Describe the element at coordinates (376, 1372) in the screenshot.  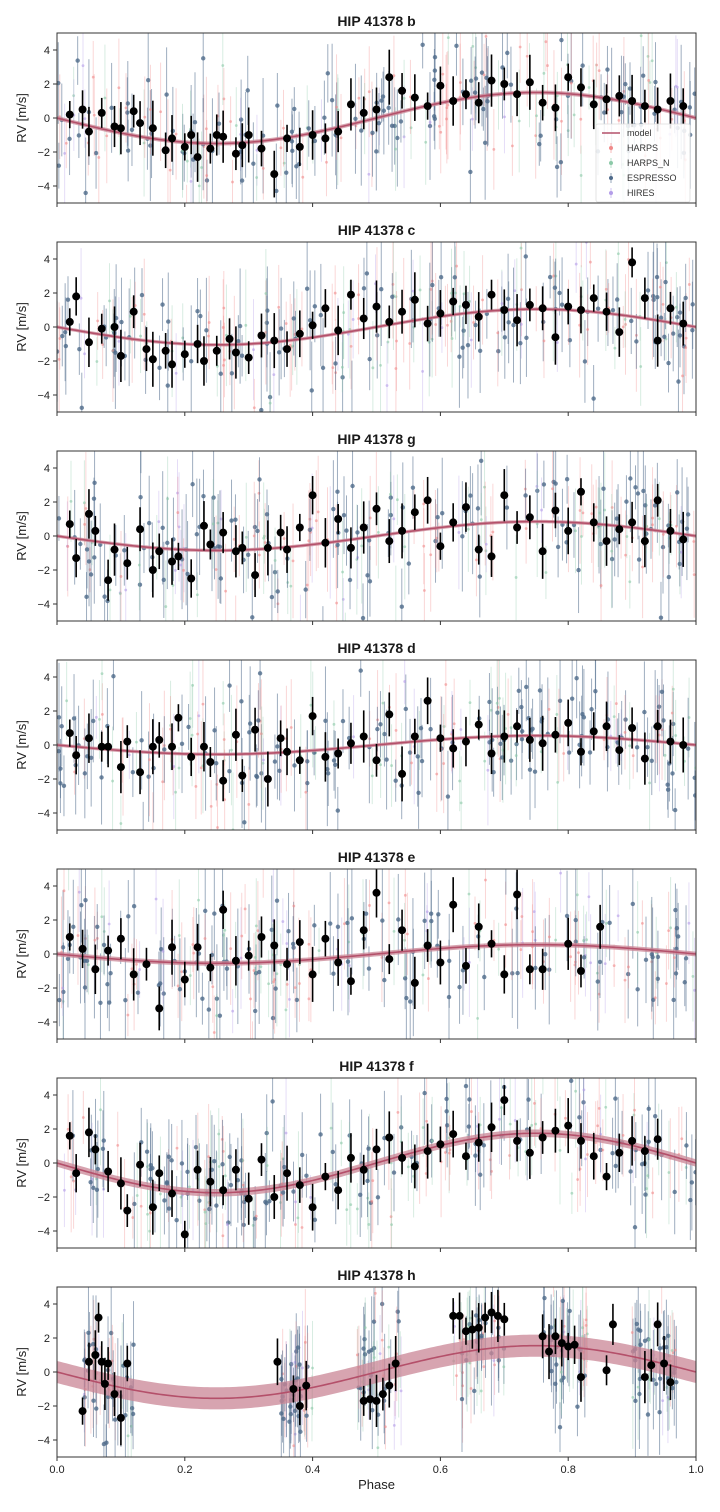
I see `model-line` at that location.